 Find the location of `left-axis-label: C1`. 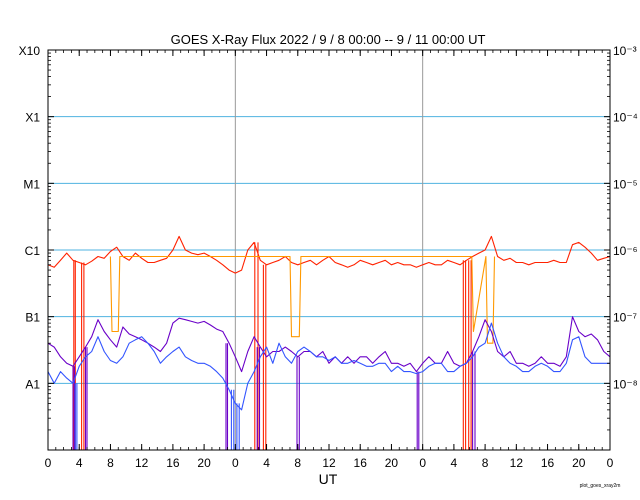

left-axis-label: C1 is located at coordinates (33, 251).